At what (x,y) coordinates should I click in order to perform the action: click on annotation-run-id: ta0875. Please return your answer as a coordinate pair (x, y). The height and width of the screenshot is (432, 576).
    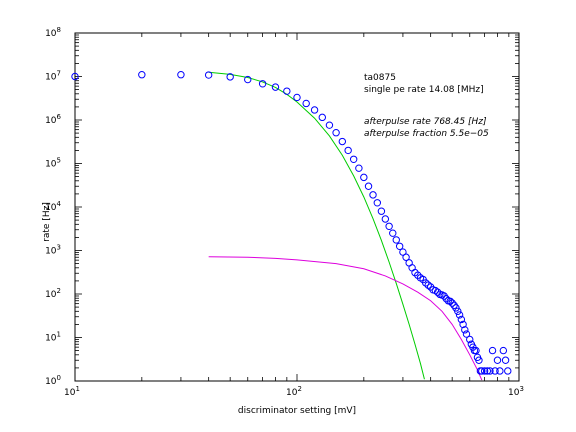
    Looking at the image, I should click on (380, 78).